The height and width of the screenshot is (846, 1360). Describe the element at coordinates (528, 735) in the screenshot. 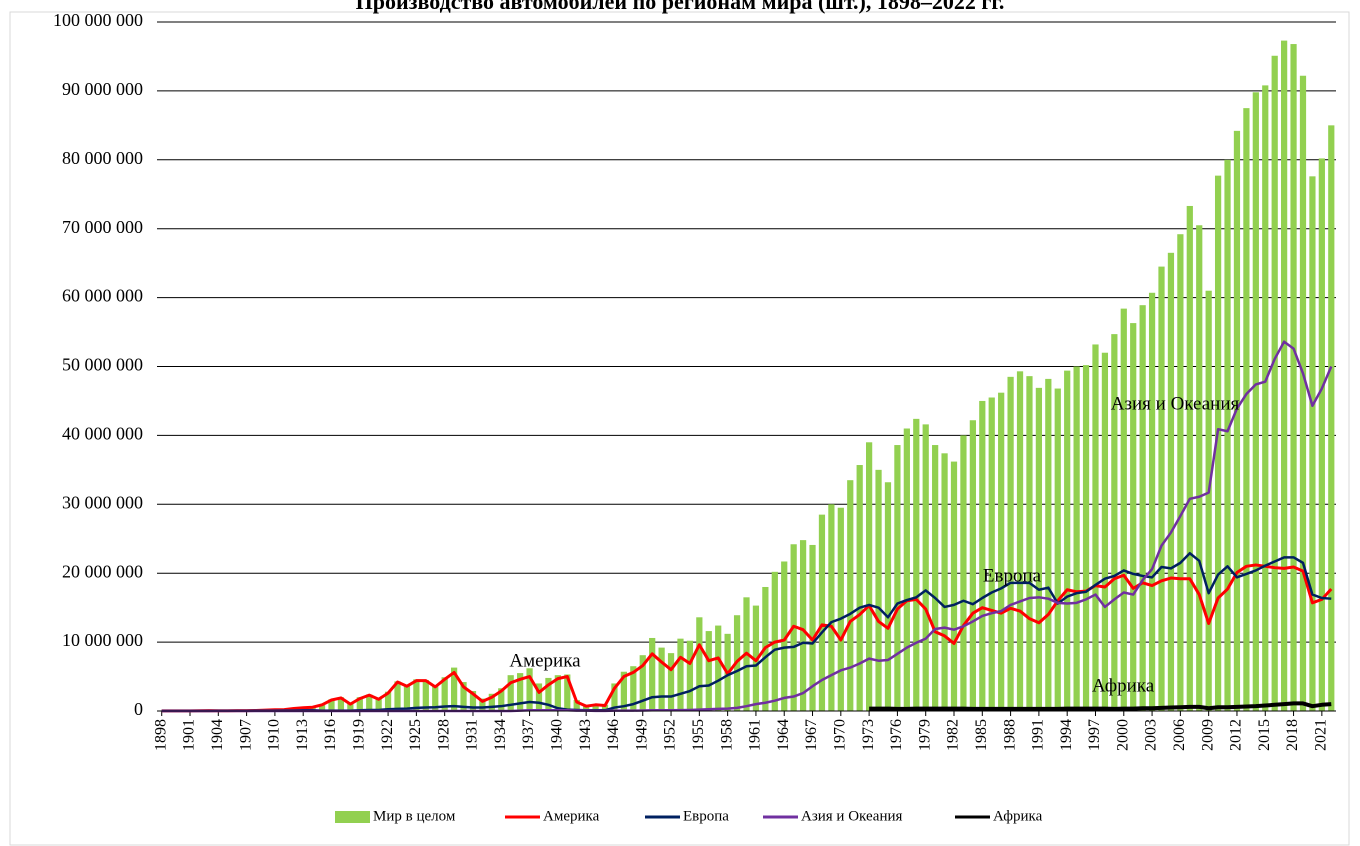

I see `x-tick-label: 1937` at that location.